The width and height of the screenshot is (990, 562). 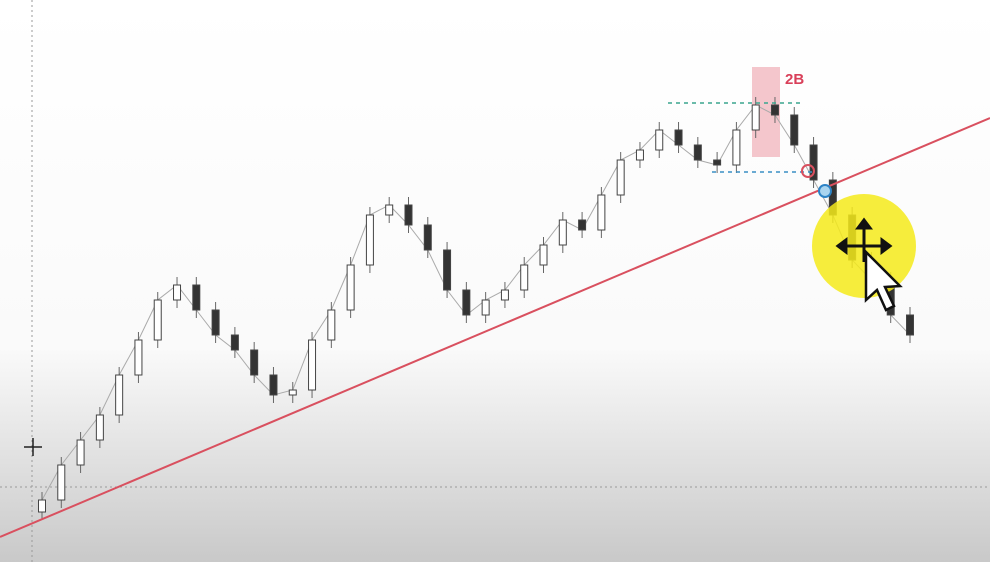 What do you see at coordinates (808, 171) in the screenshot?
I see `break-marker` at bounding box center [808, 171].